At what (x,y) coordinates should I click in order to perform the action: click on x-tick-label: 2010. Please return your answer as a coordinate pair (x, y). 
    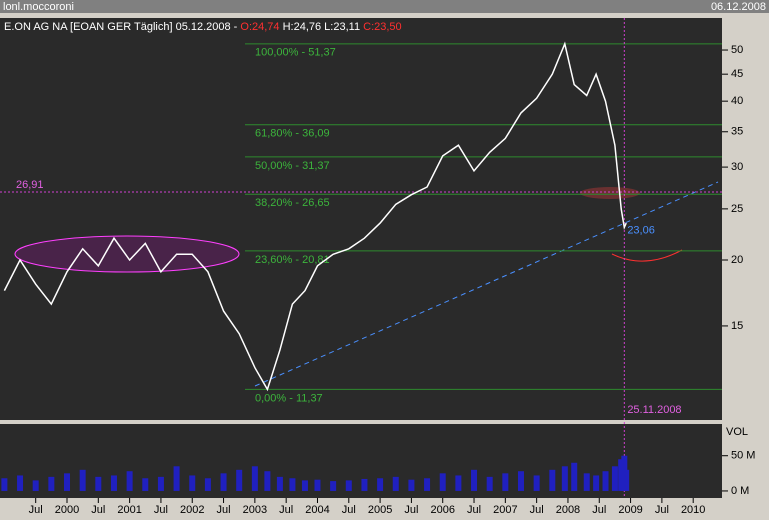
    Looking at the image, I should click on (693, 510).